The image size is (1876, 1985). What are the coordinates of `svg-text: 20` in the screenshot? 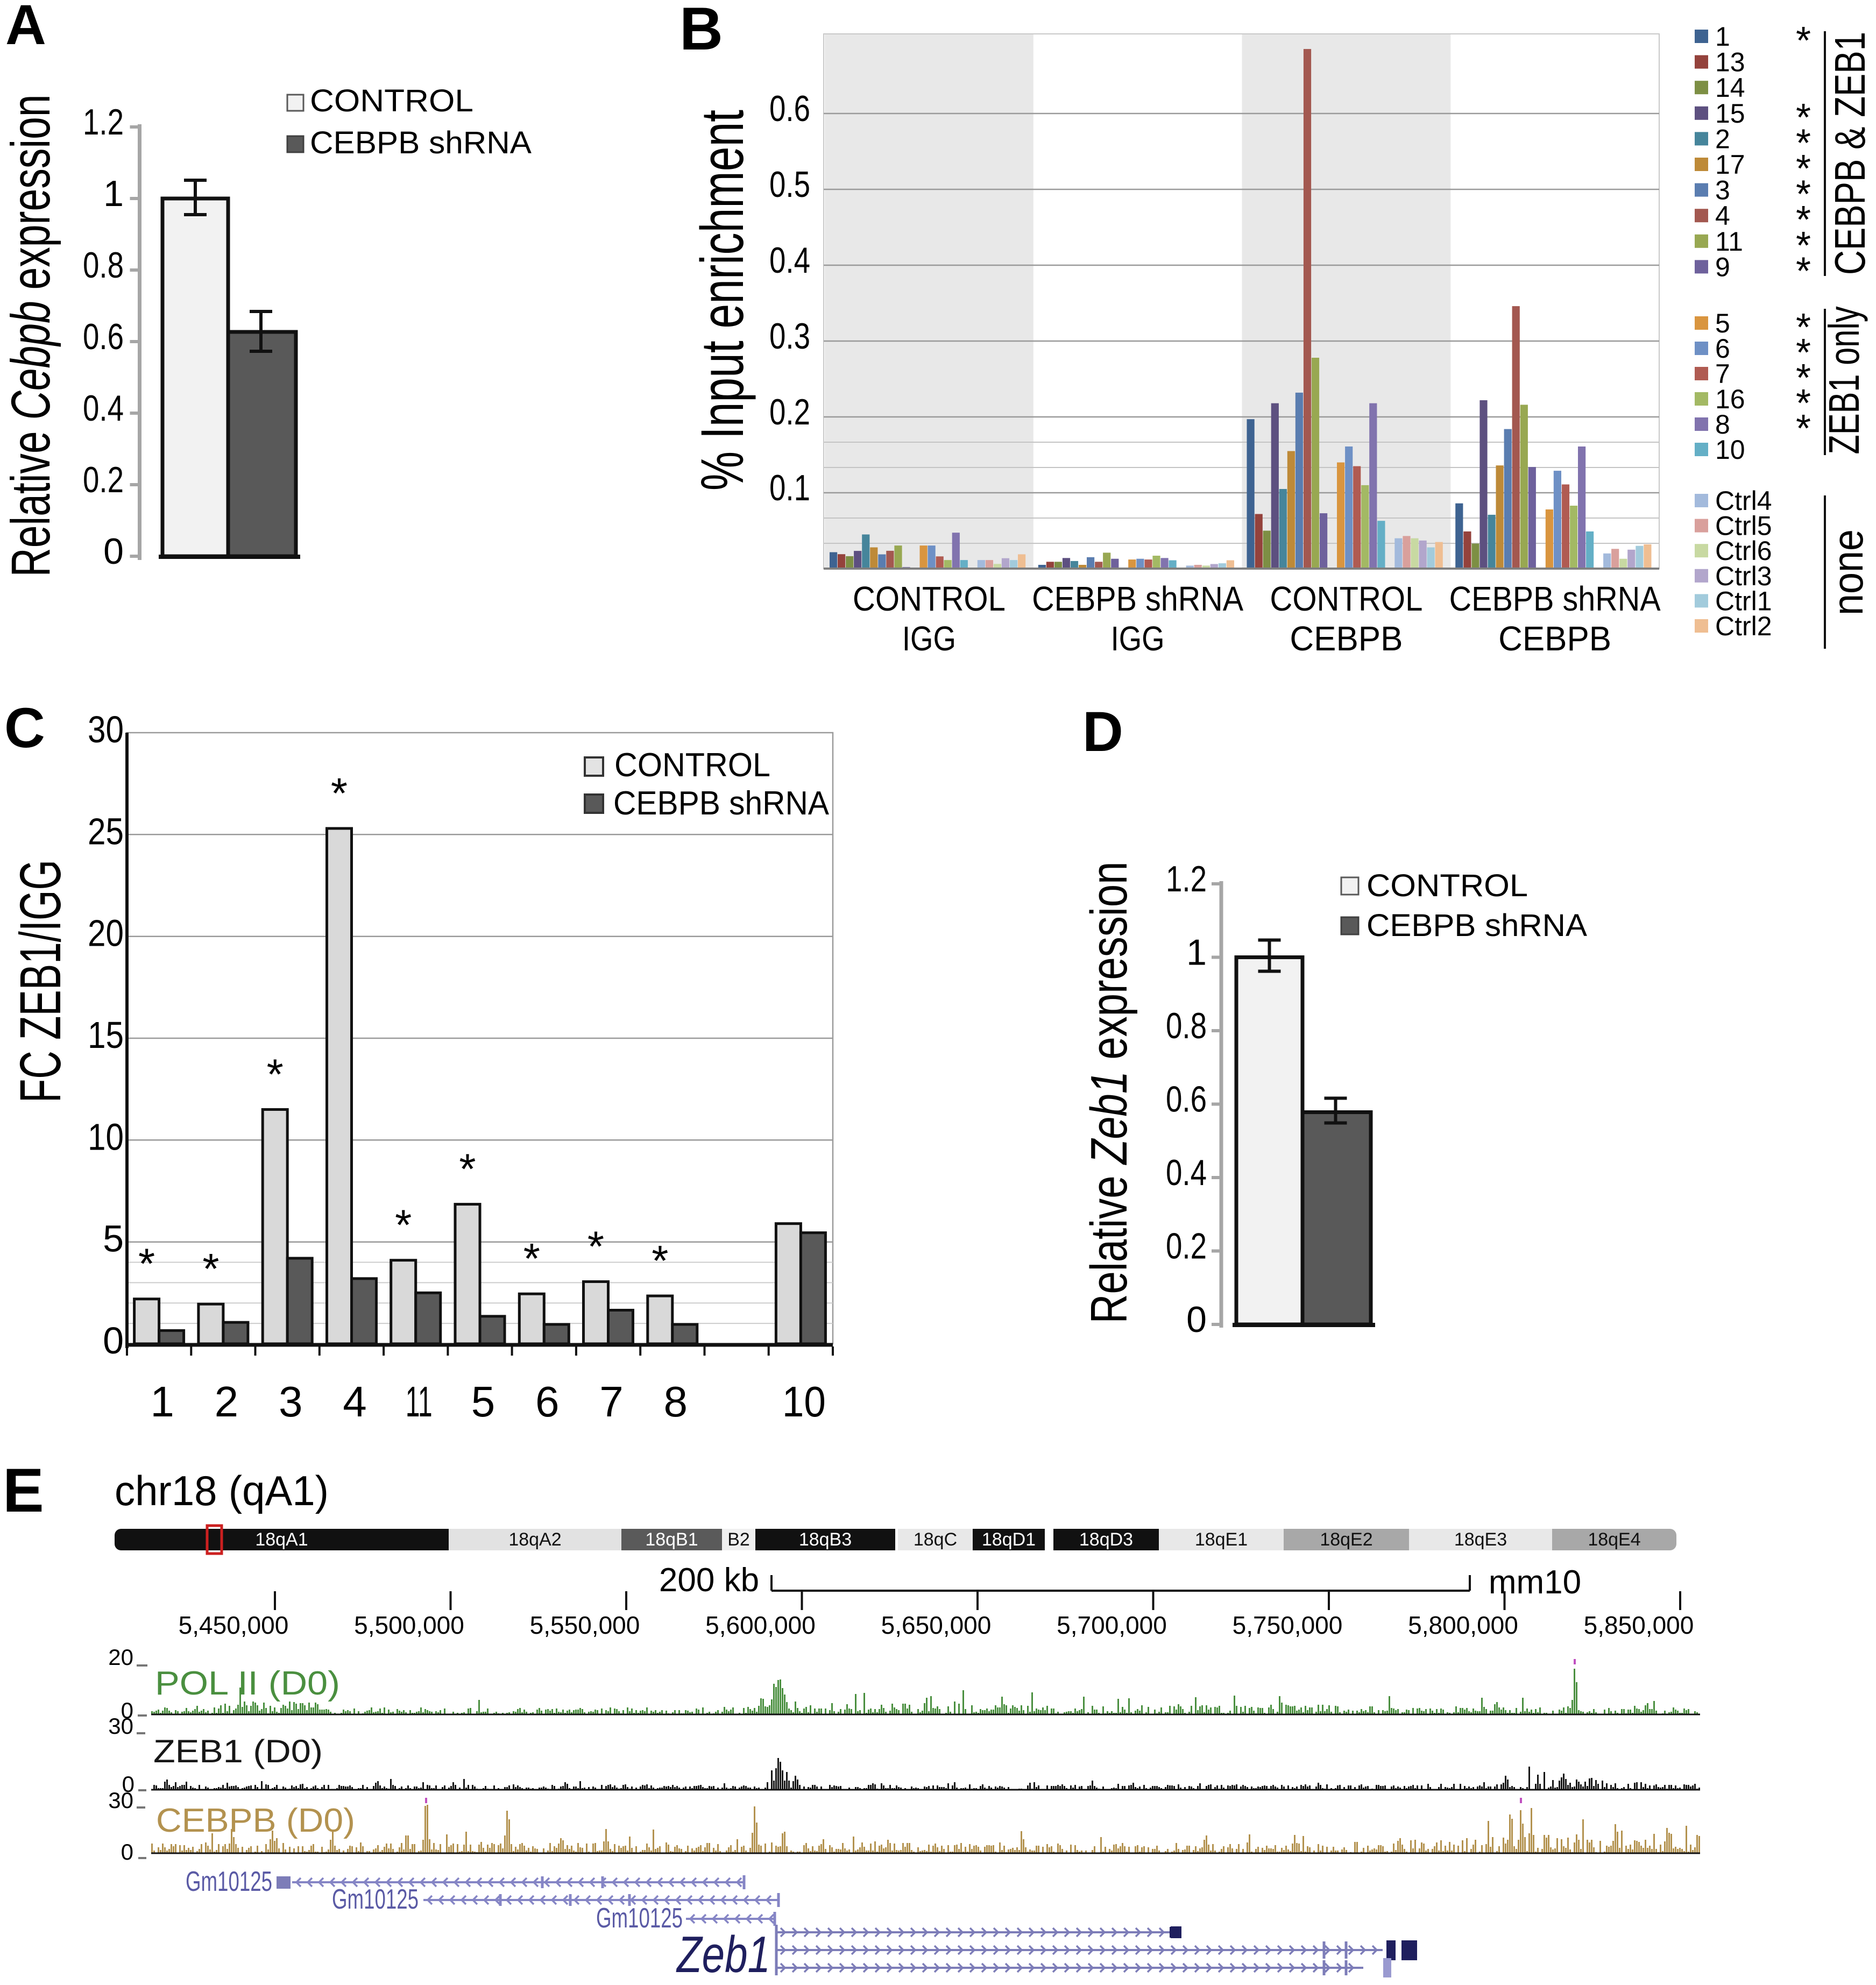 It's located at (106, 933).